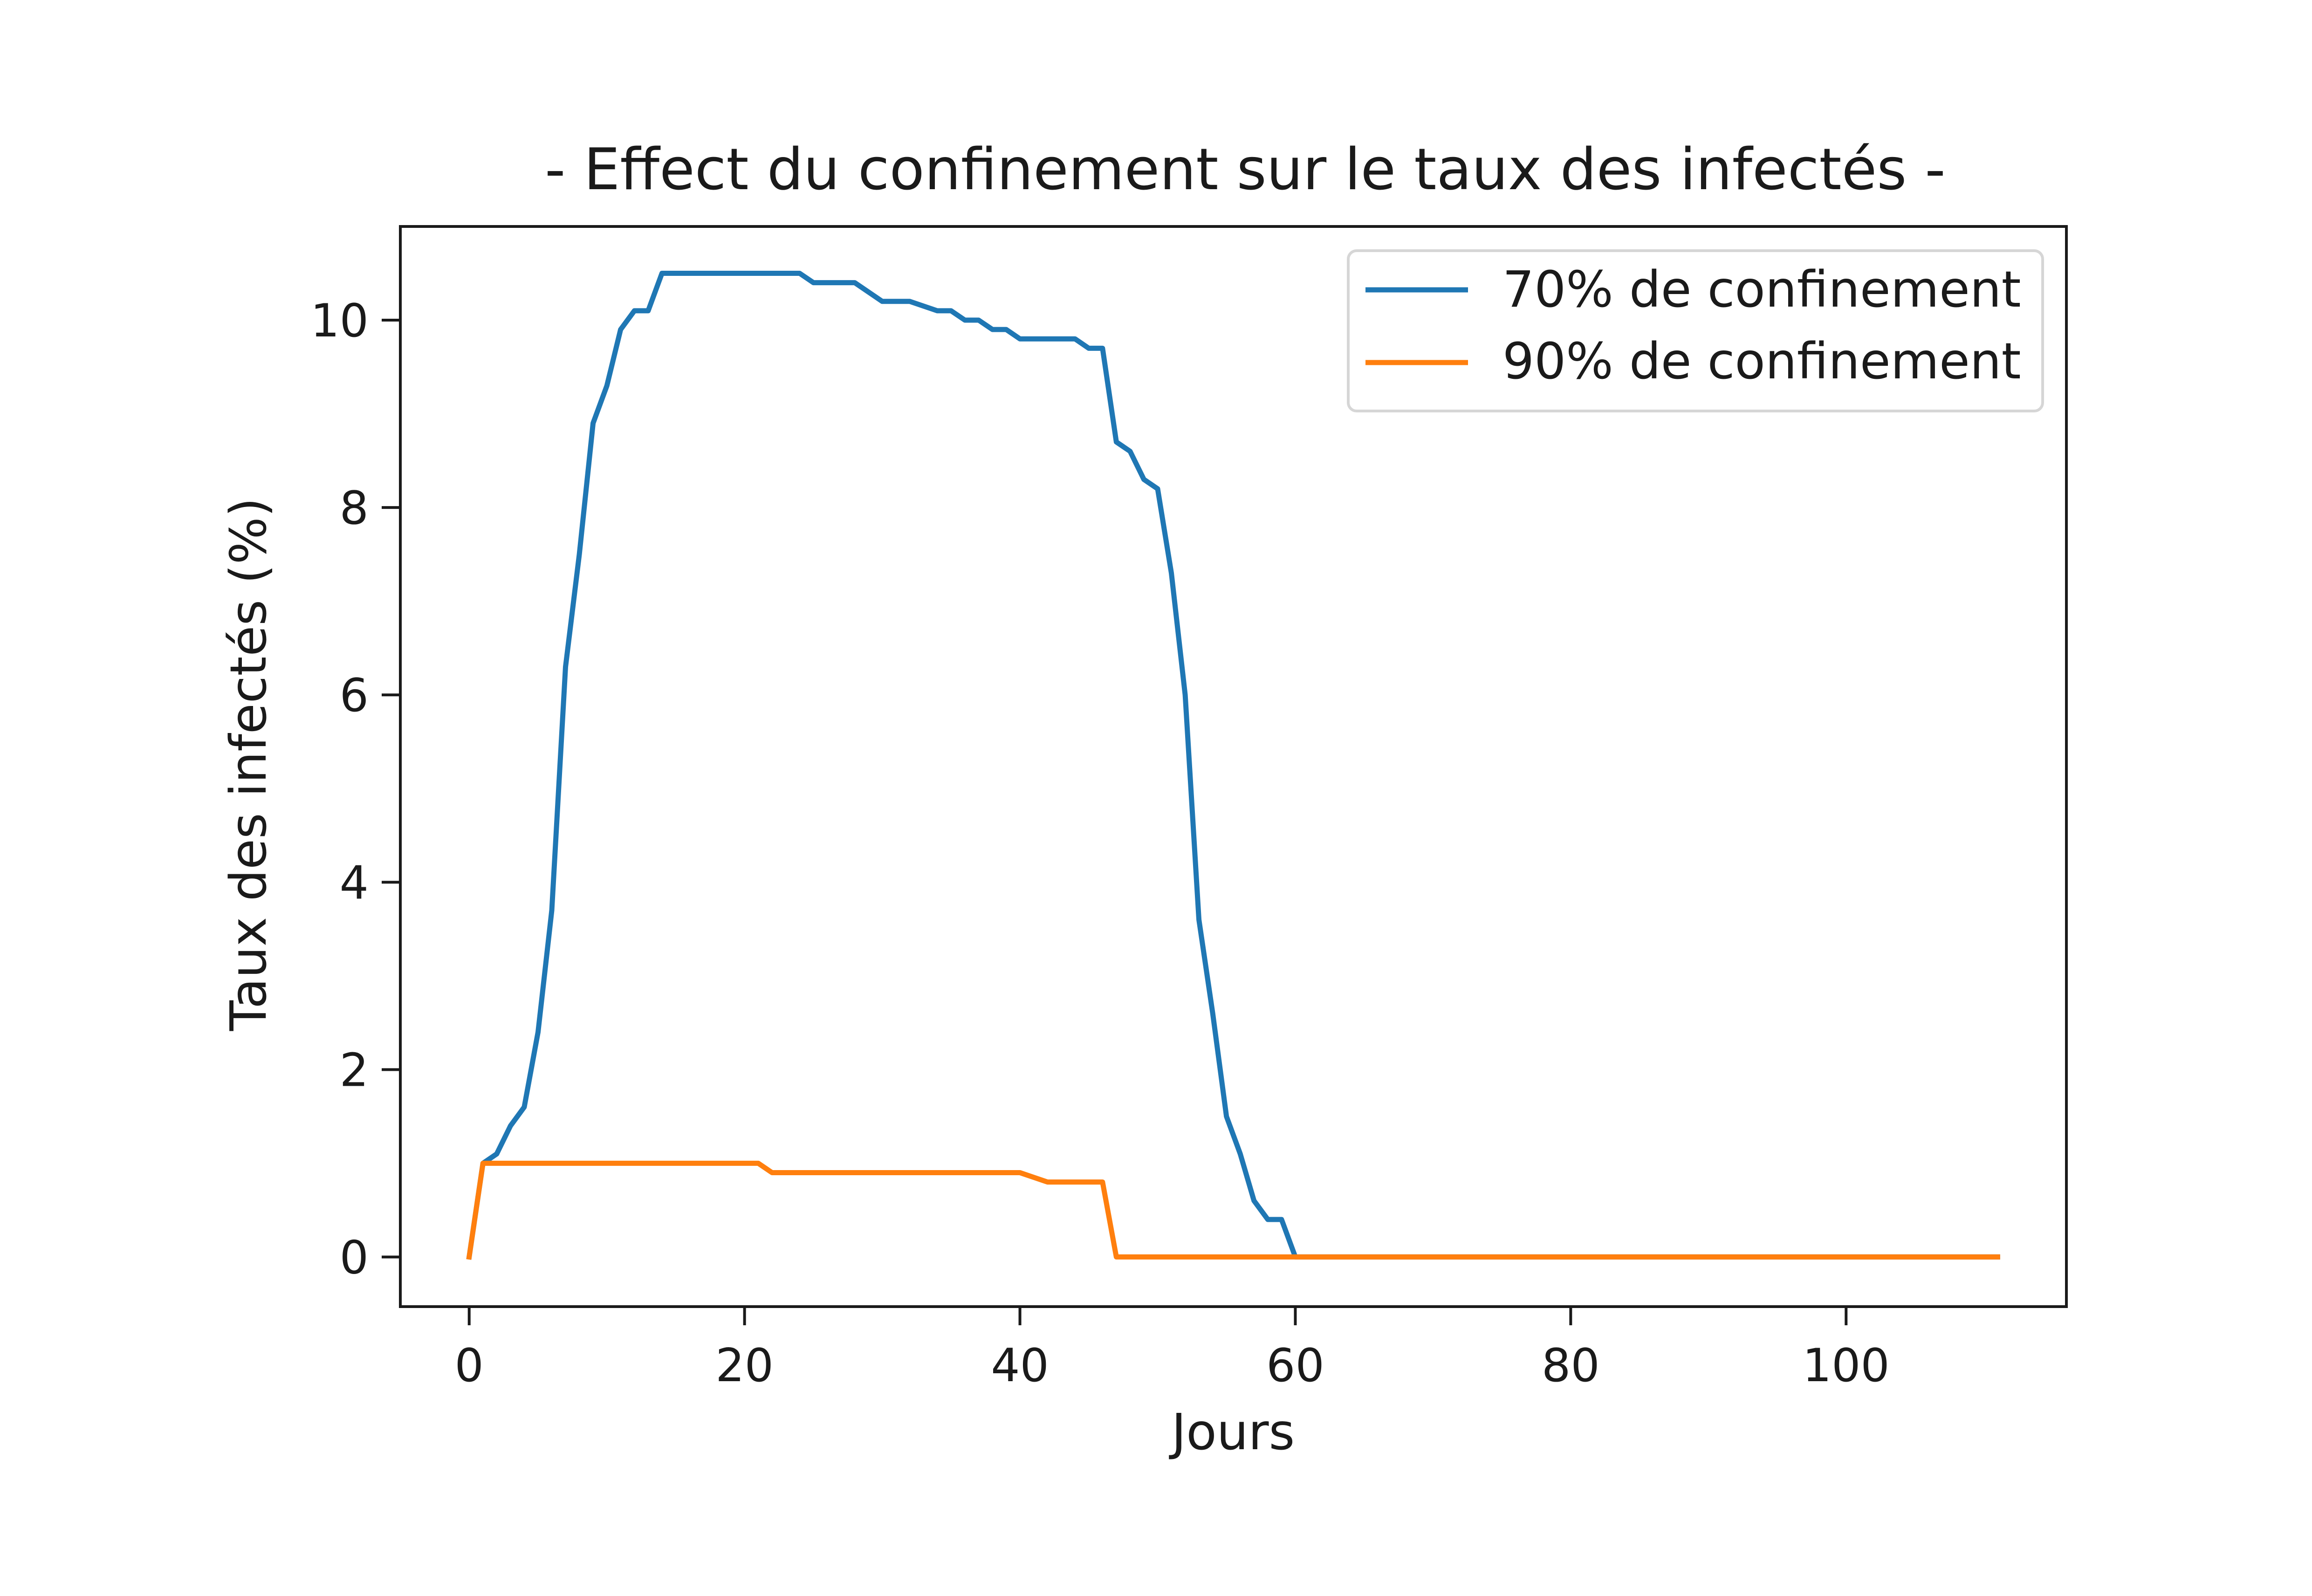 The width and height of the screenshot is (2312, 1596). What do you see at coordinates (339, 321) in the screenshot?
I see `y-tick-label: 10` at bounding box center [339, 321].